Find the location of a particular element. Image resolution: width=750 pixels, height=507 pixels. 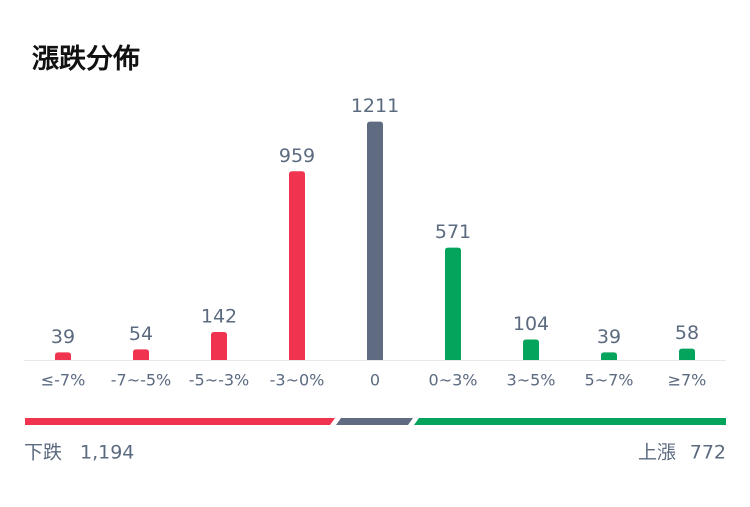

value-label: 54 is located at coordinates (141, 334).